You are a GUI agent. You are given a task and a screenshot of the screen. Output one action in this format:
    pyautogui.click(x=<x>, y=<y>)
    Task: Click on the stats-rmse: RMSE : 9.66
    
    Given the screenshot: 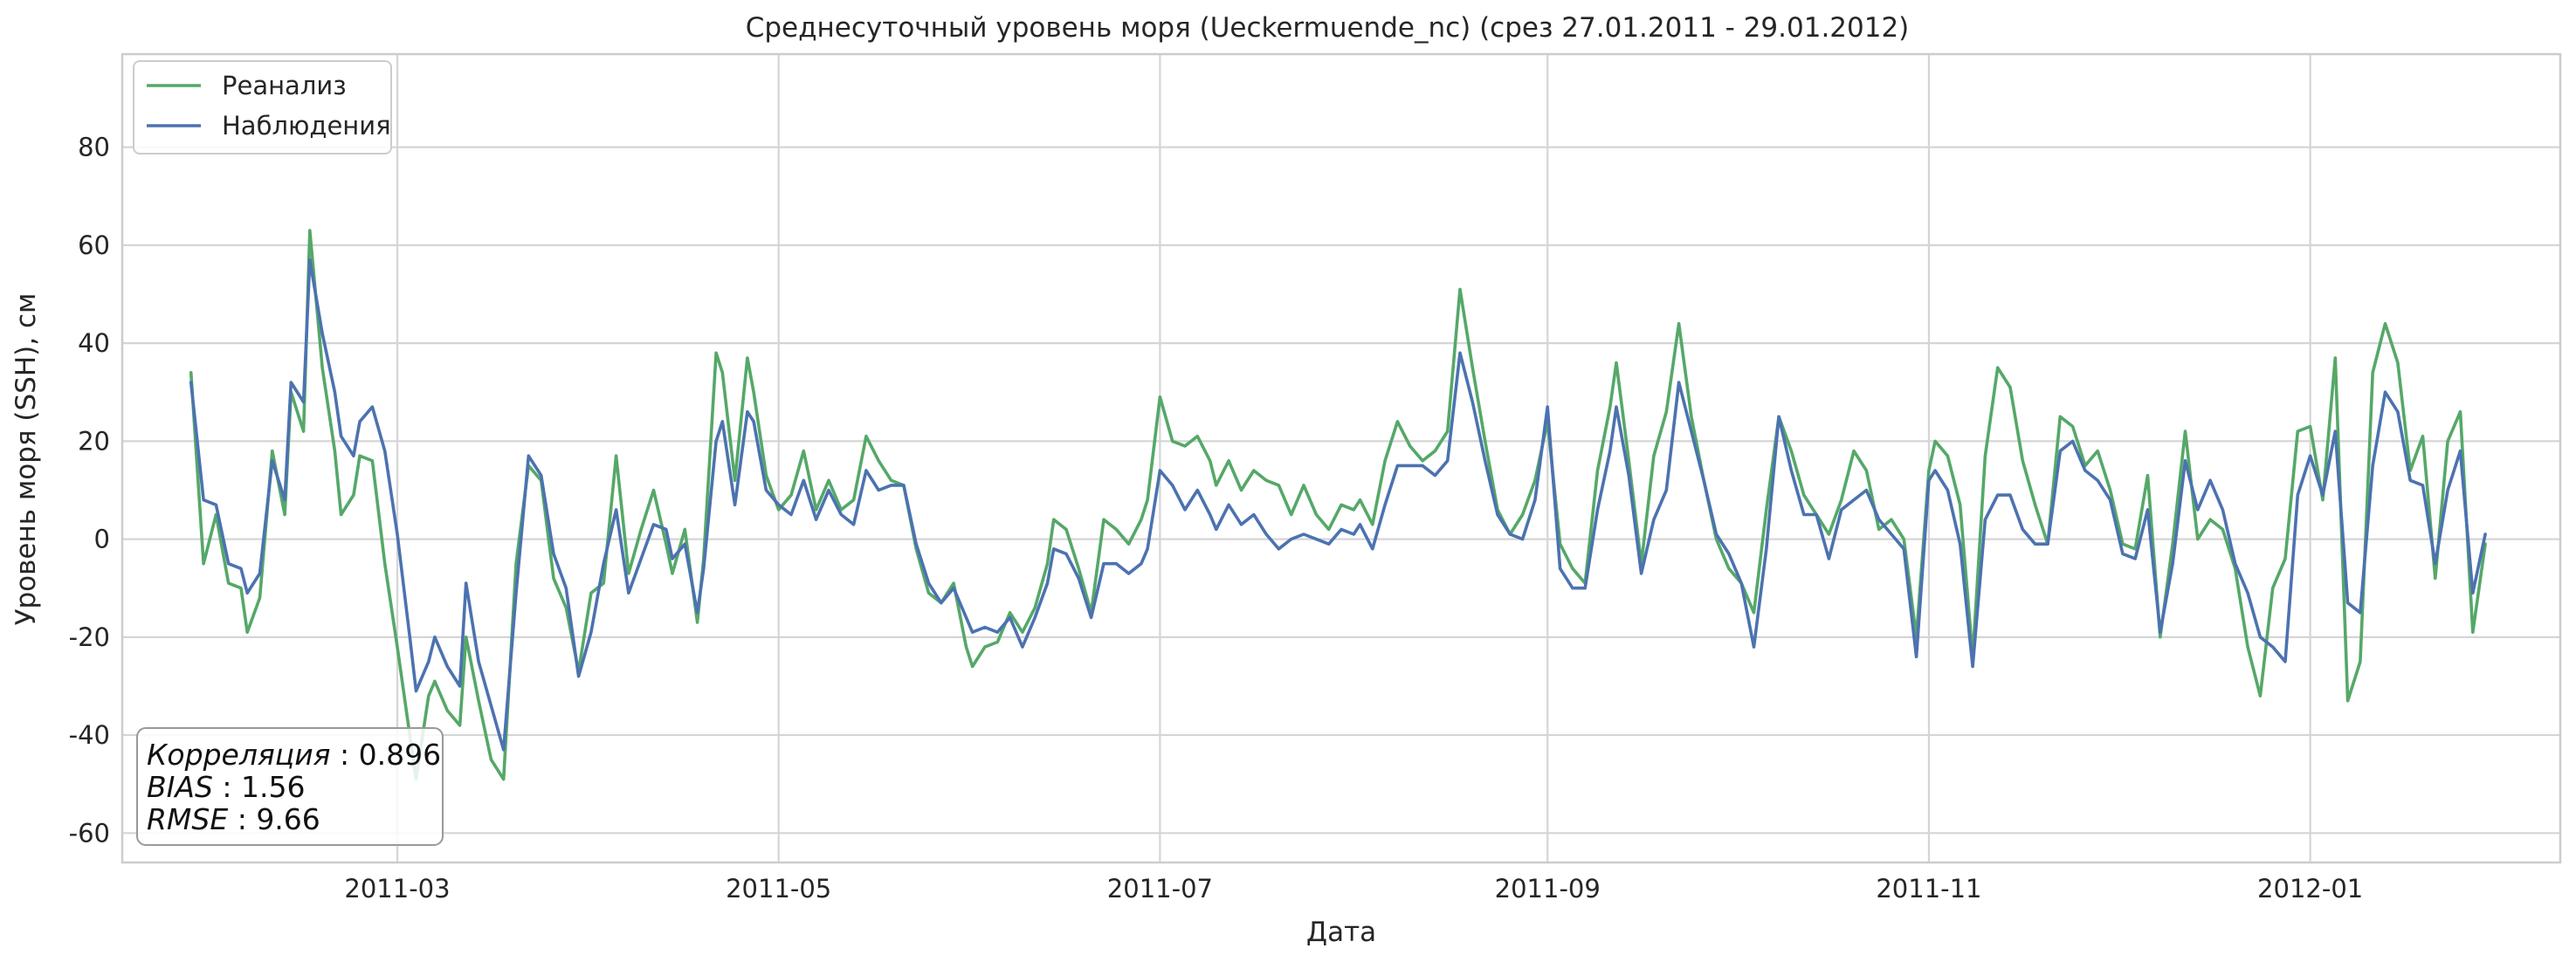 What is the action you would take?
    pyautogui.click(x=233, y=819)
    